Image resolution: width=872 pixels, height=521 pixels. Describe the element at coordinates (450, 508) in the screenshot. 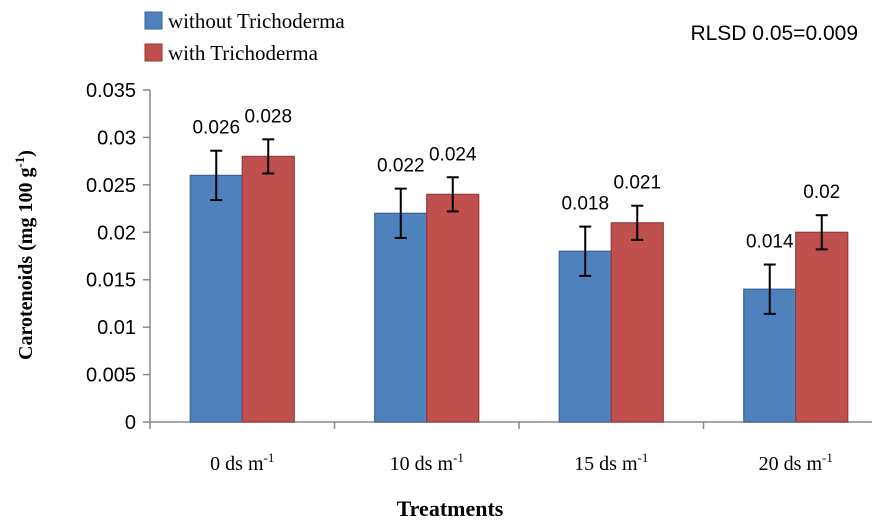

I see `x-axis-title: Treatments` at that location.